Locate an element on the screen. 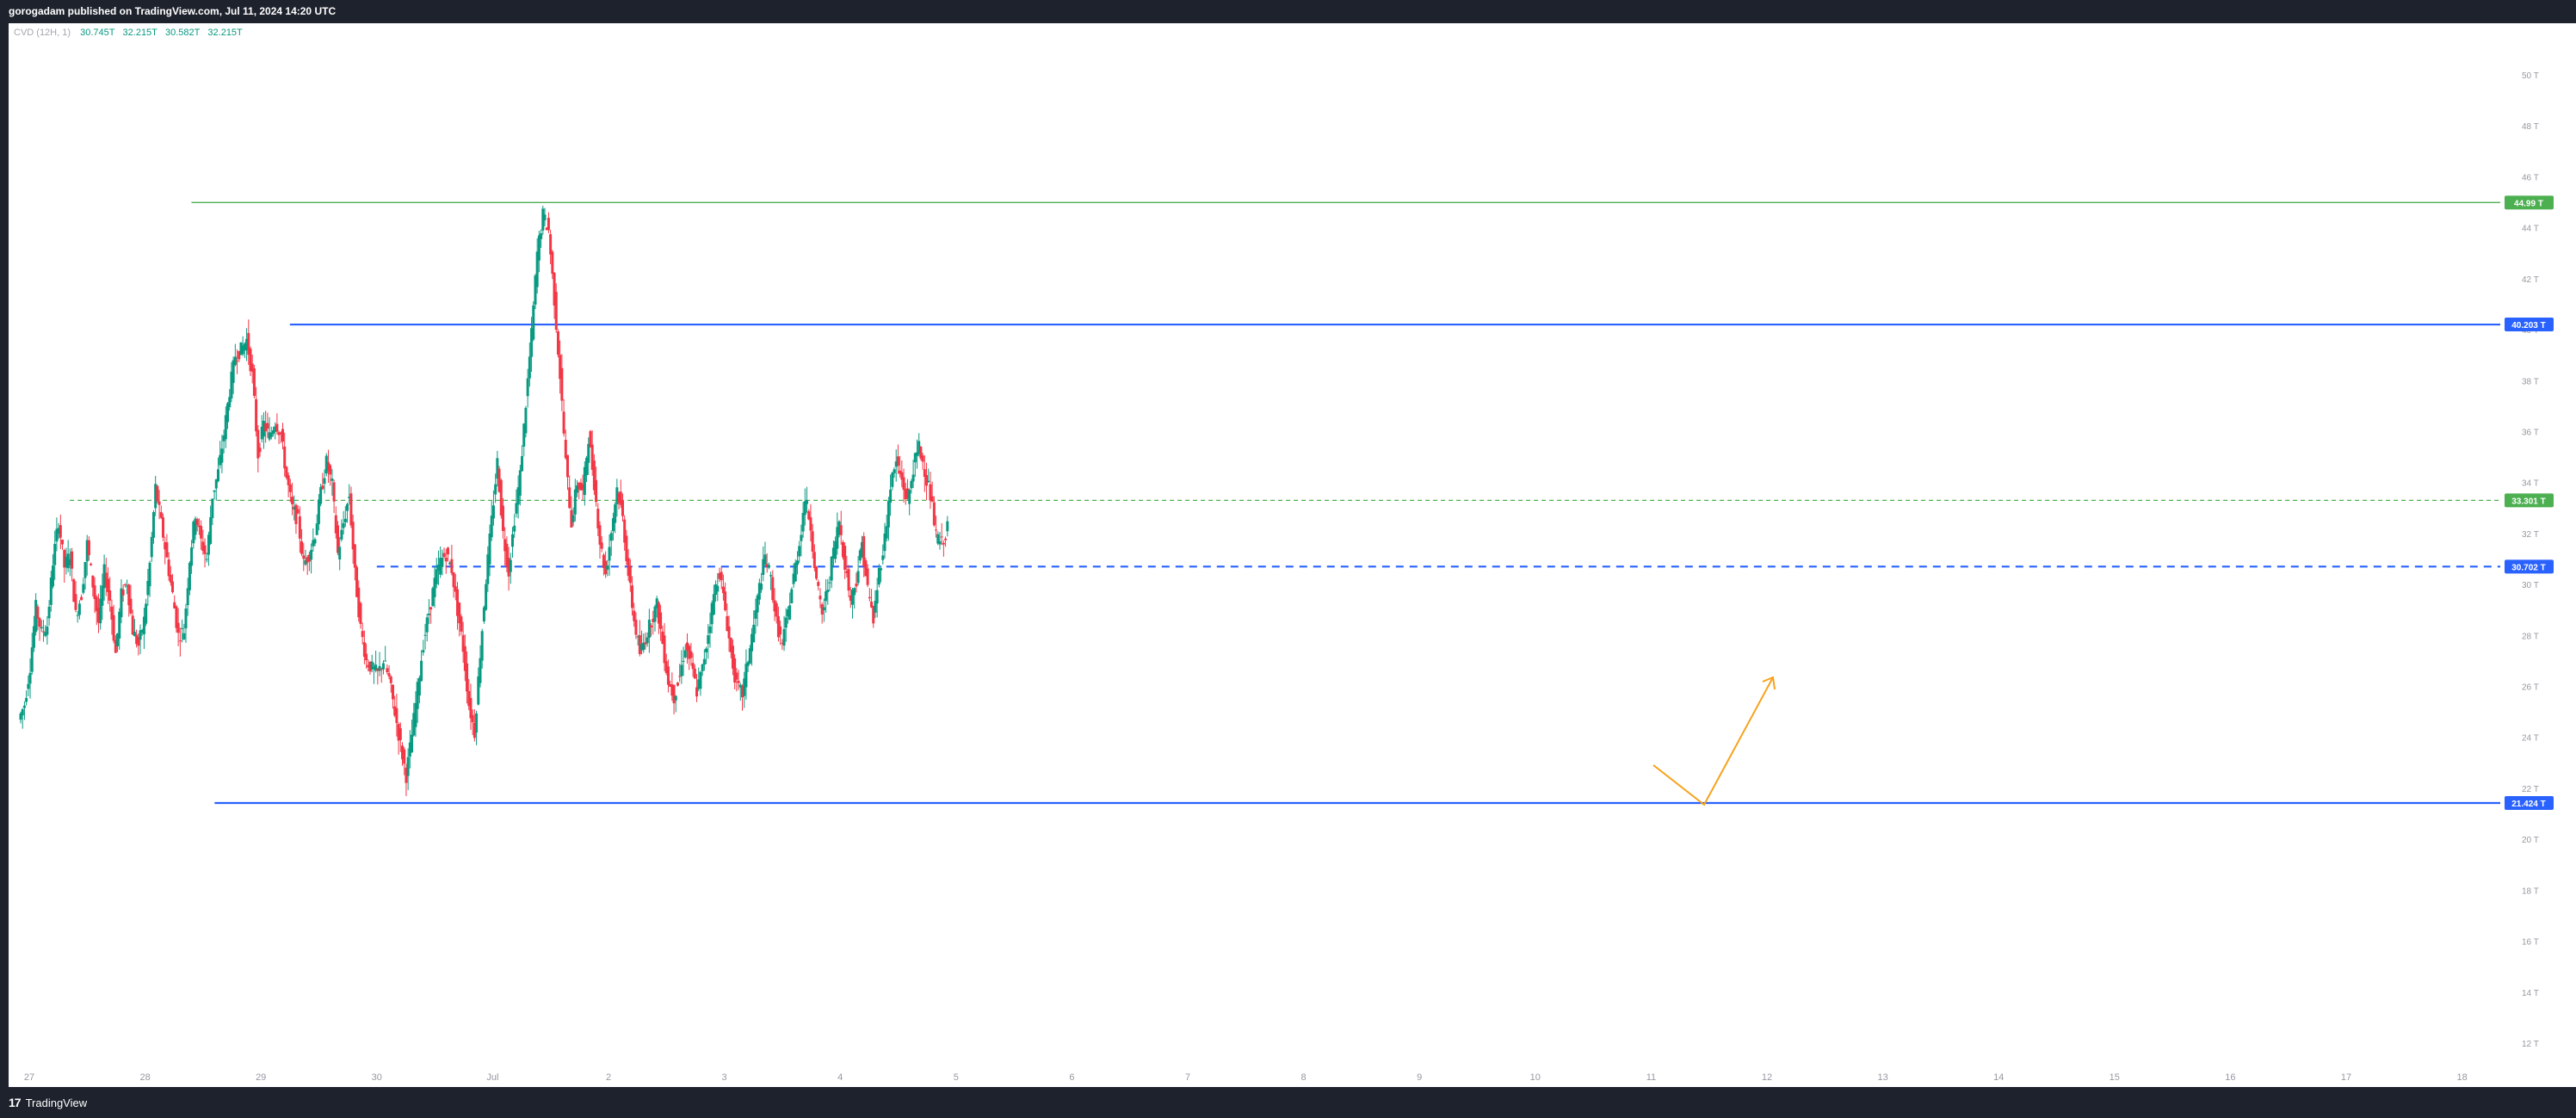  indicator-name: CVD (12H, 1) is located at coordinates (42, 33).